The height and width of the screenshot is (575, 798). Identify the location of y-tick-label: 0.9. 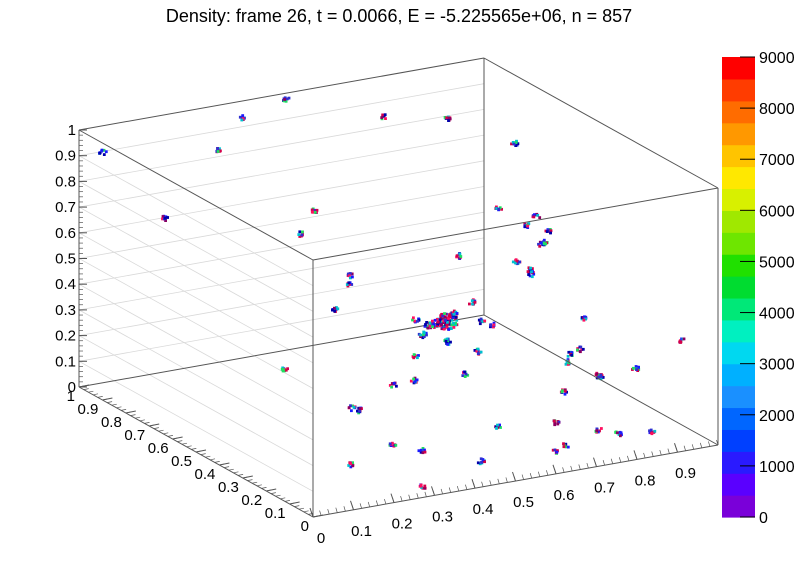
(88, 409).